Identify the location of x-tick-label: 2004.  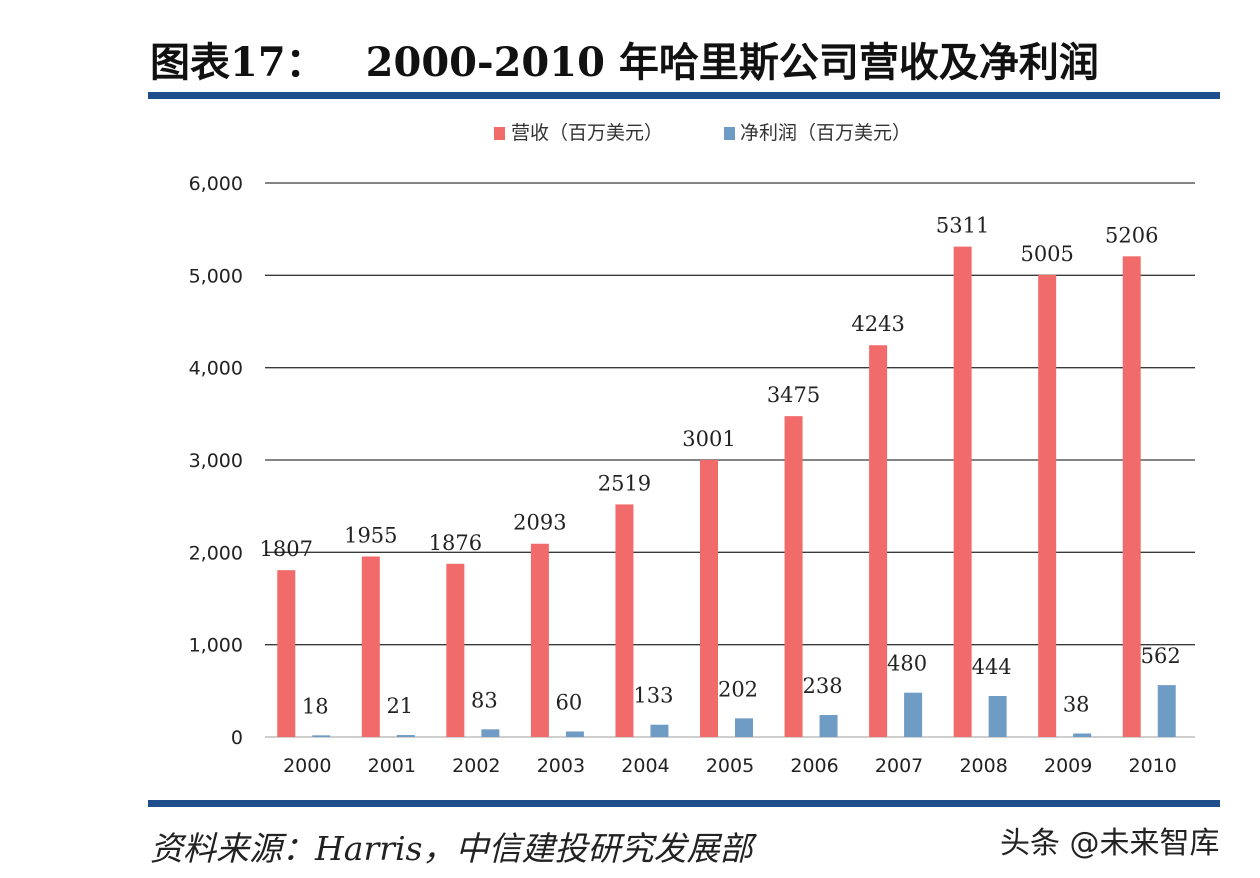
(645, 766).